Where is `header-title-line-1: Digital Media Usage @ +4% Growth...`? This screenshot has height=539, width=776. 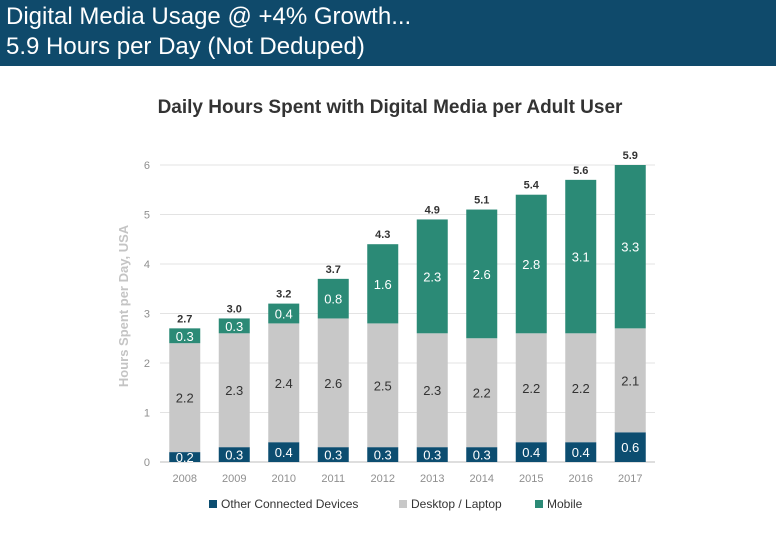
header-title-line-1: Digital Media Usage @ +4% Growth... is located at coordinates (209, 16).